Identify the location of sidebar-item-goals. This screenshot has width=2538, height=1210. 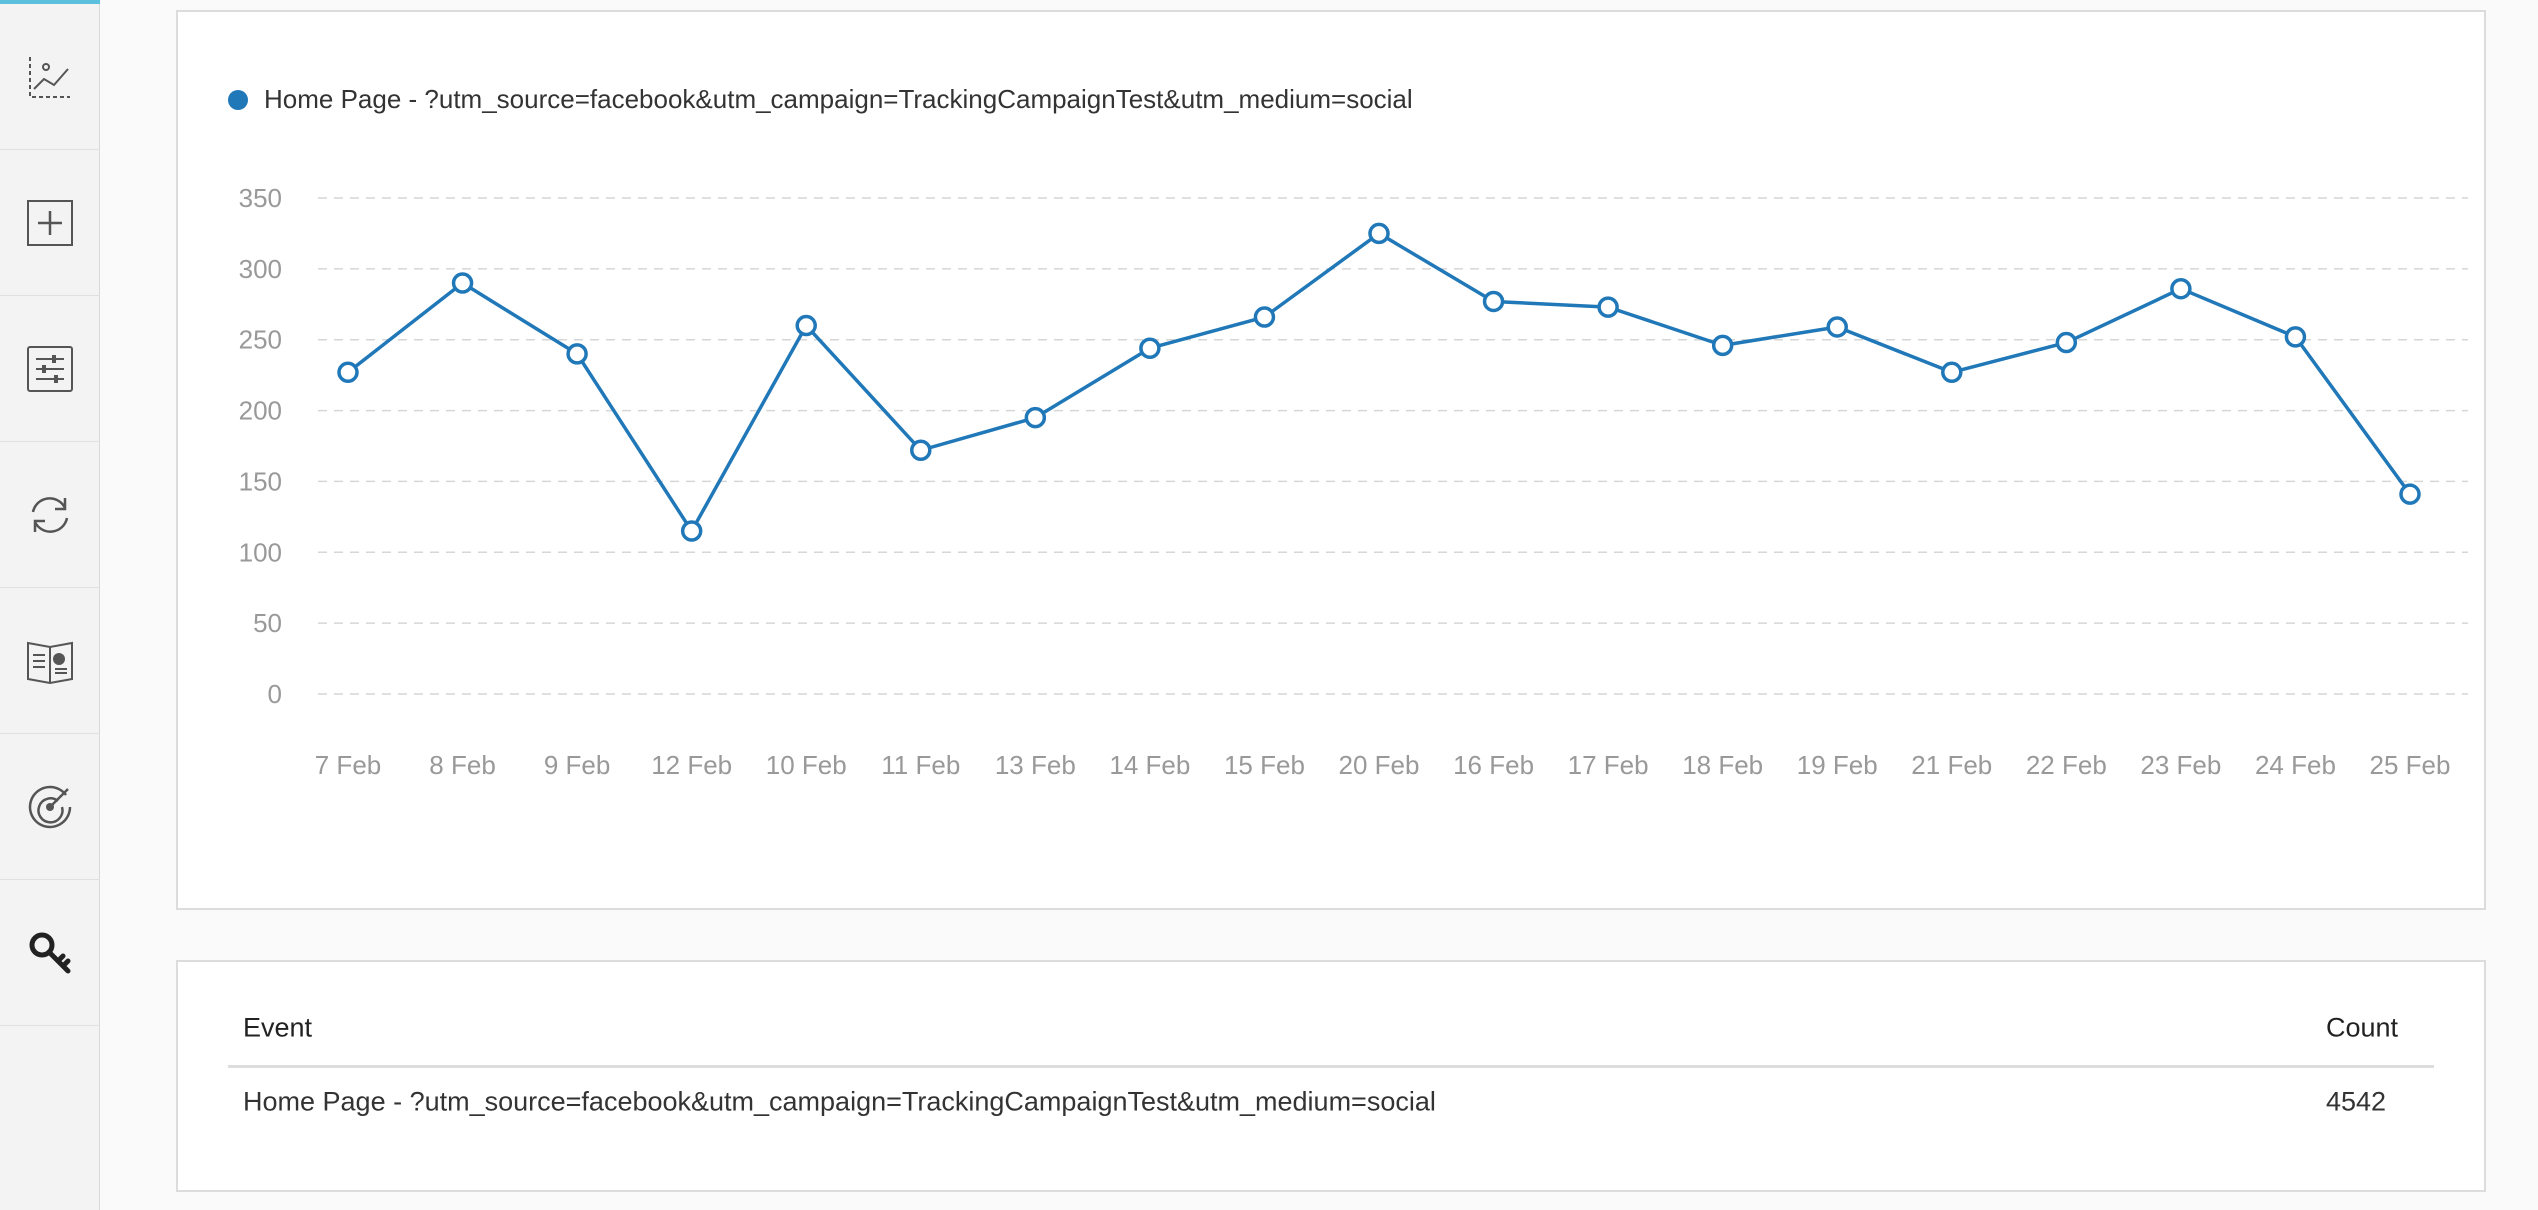
(50, 807).